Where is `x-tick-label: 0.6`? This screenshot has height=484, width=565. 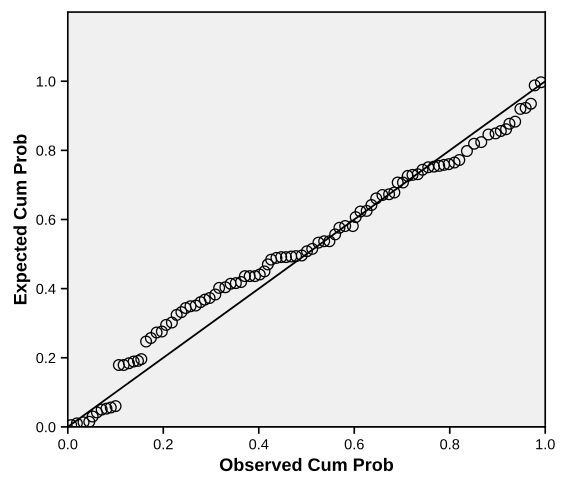 x-tick-label: 0.6 is located at coordinates (354, 444).